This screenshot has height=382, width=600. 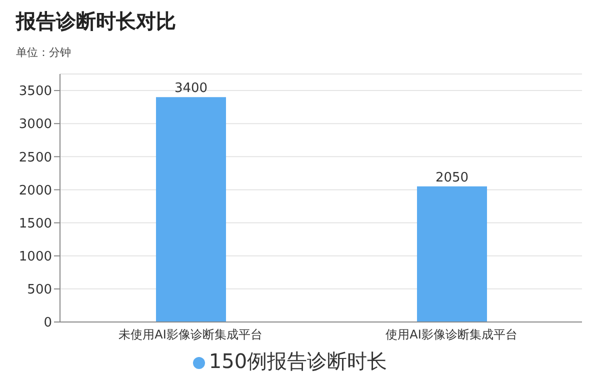 What do you see at coordinates (452, 335) in the screenshot?
I see `x-tick-label: 使用AI影像诊断集成平台` at bounding box center [452, 335].